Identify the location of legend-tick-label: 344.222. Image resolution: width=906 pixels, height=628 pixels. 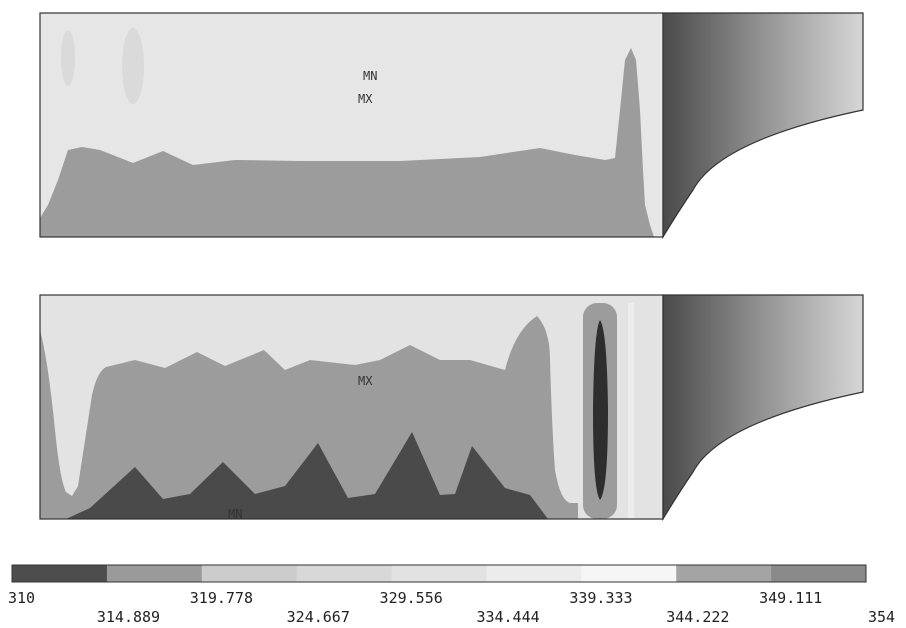
(697, 617).